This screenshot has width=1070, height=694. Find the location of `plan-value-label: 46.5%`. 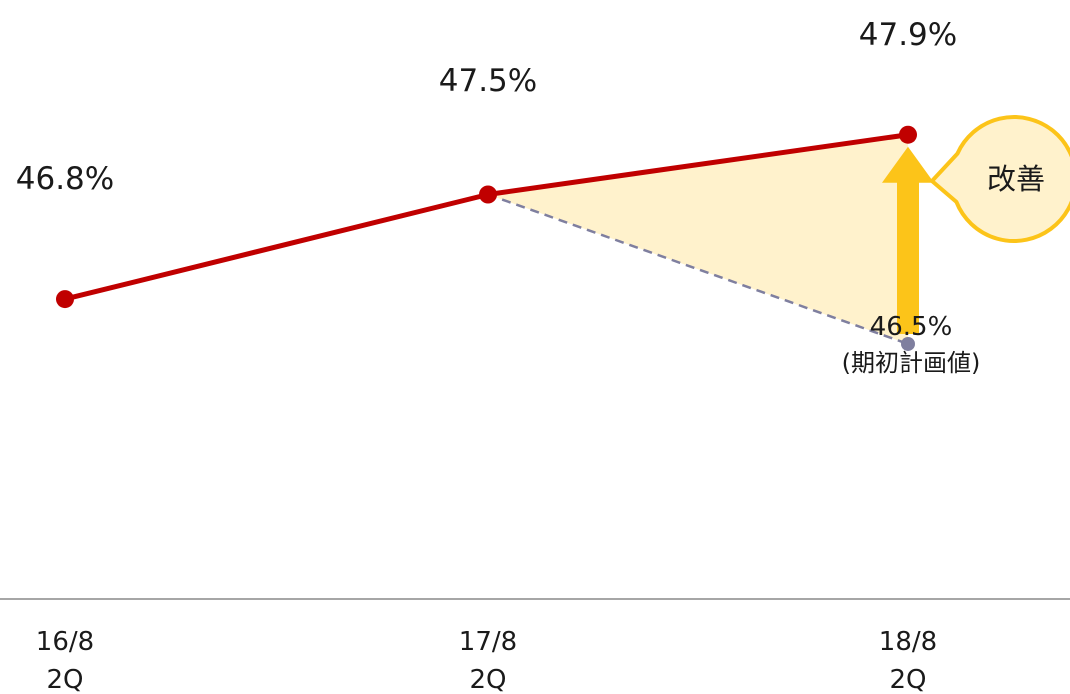

plan-value-label: 46.5% is located at coordinates (911, 327).